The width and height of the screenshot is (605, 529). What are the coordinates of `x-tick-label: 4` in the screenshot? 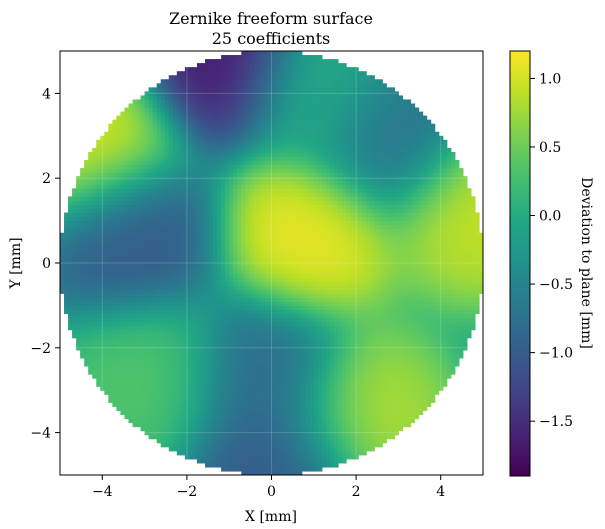 It's located at (440, 492).